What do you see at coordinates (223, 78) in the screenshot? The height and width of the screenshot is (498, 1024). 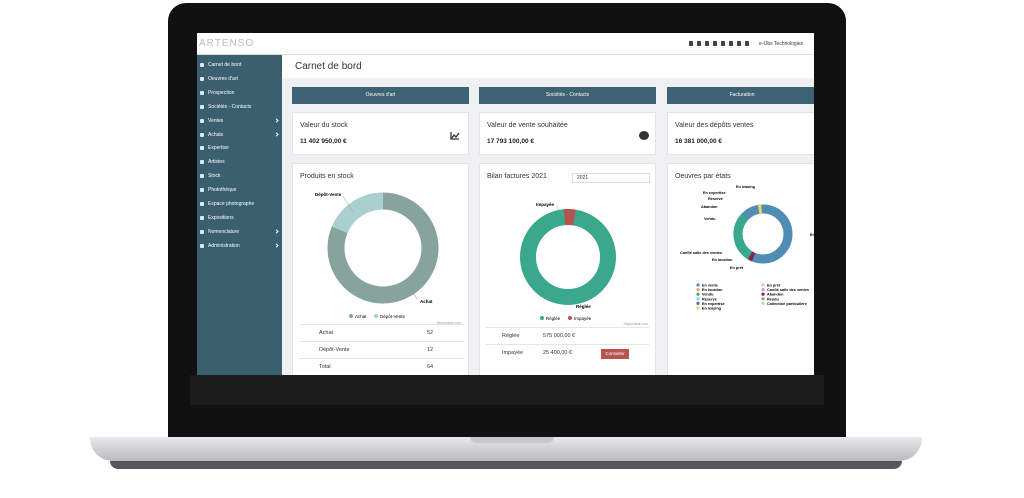 I see `sidebar-label: Oeuvres d'art` at bounding box center [223, 78].